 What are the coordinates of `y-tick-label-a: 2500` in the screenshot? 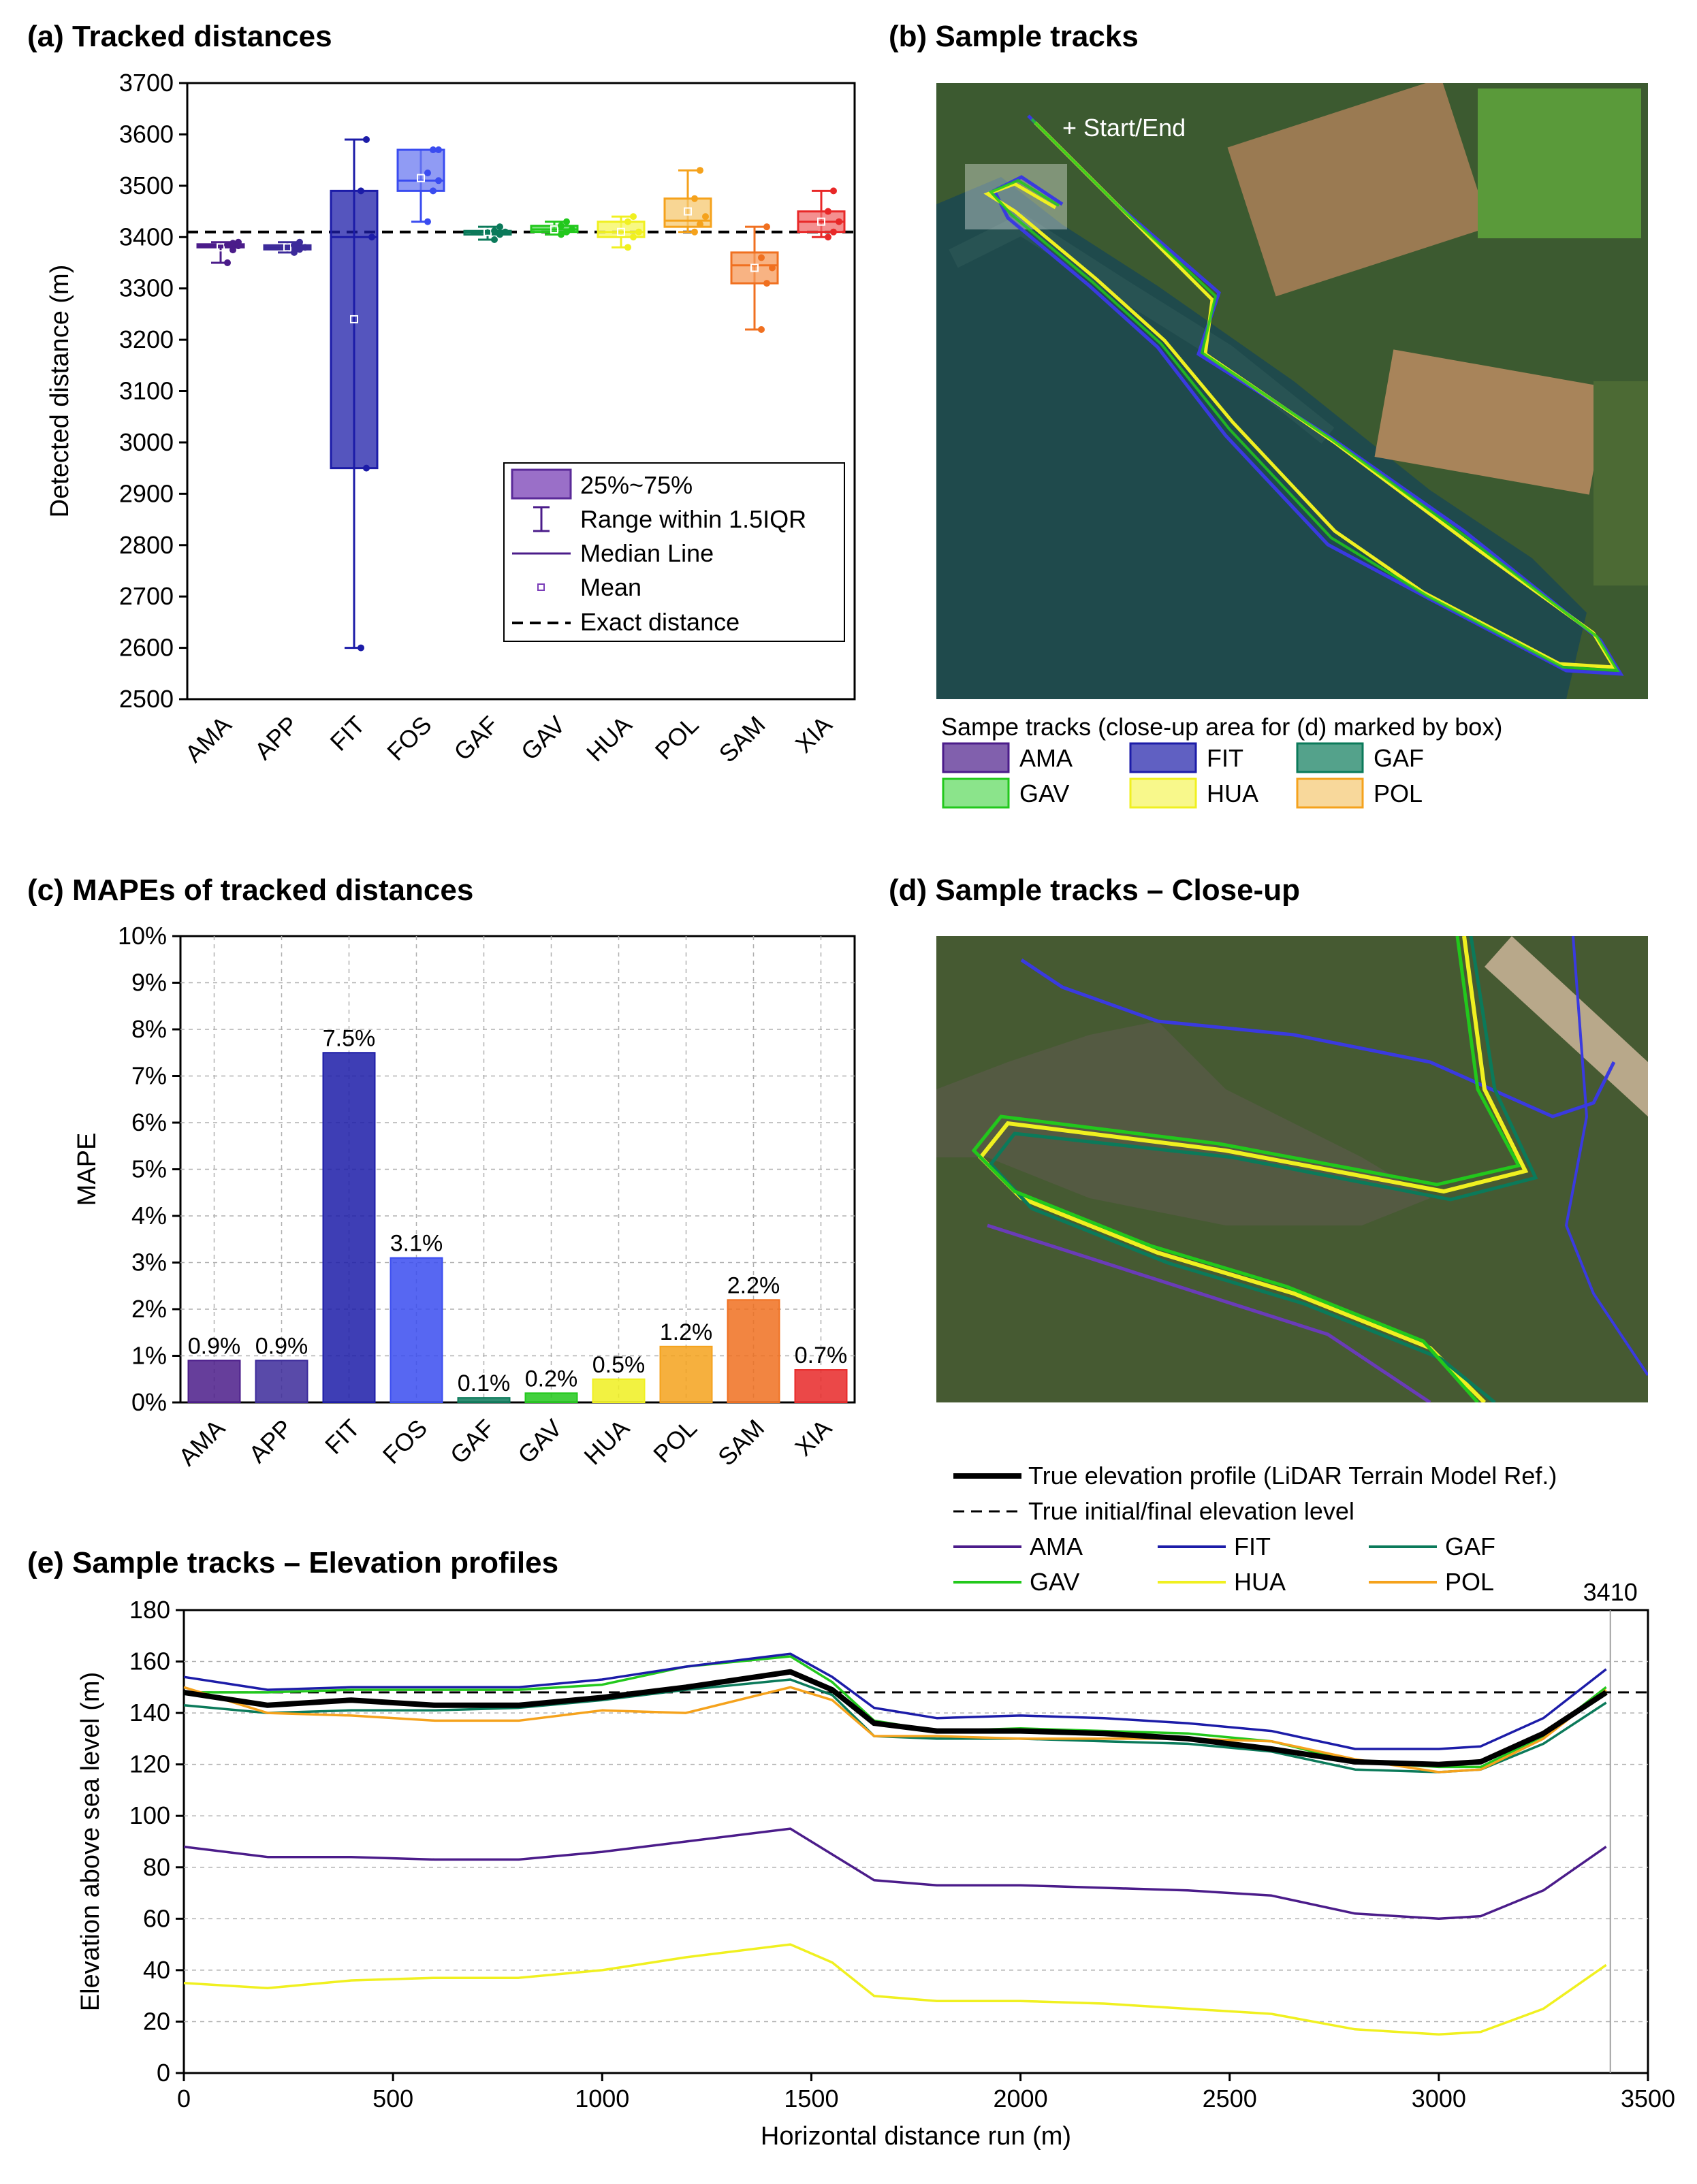 It's located at (146, 699).